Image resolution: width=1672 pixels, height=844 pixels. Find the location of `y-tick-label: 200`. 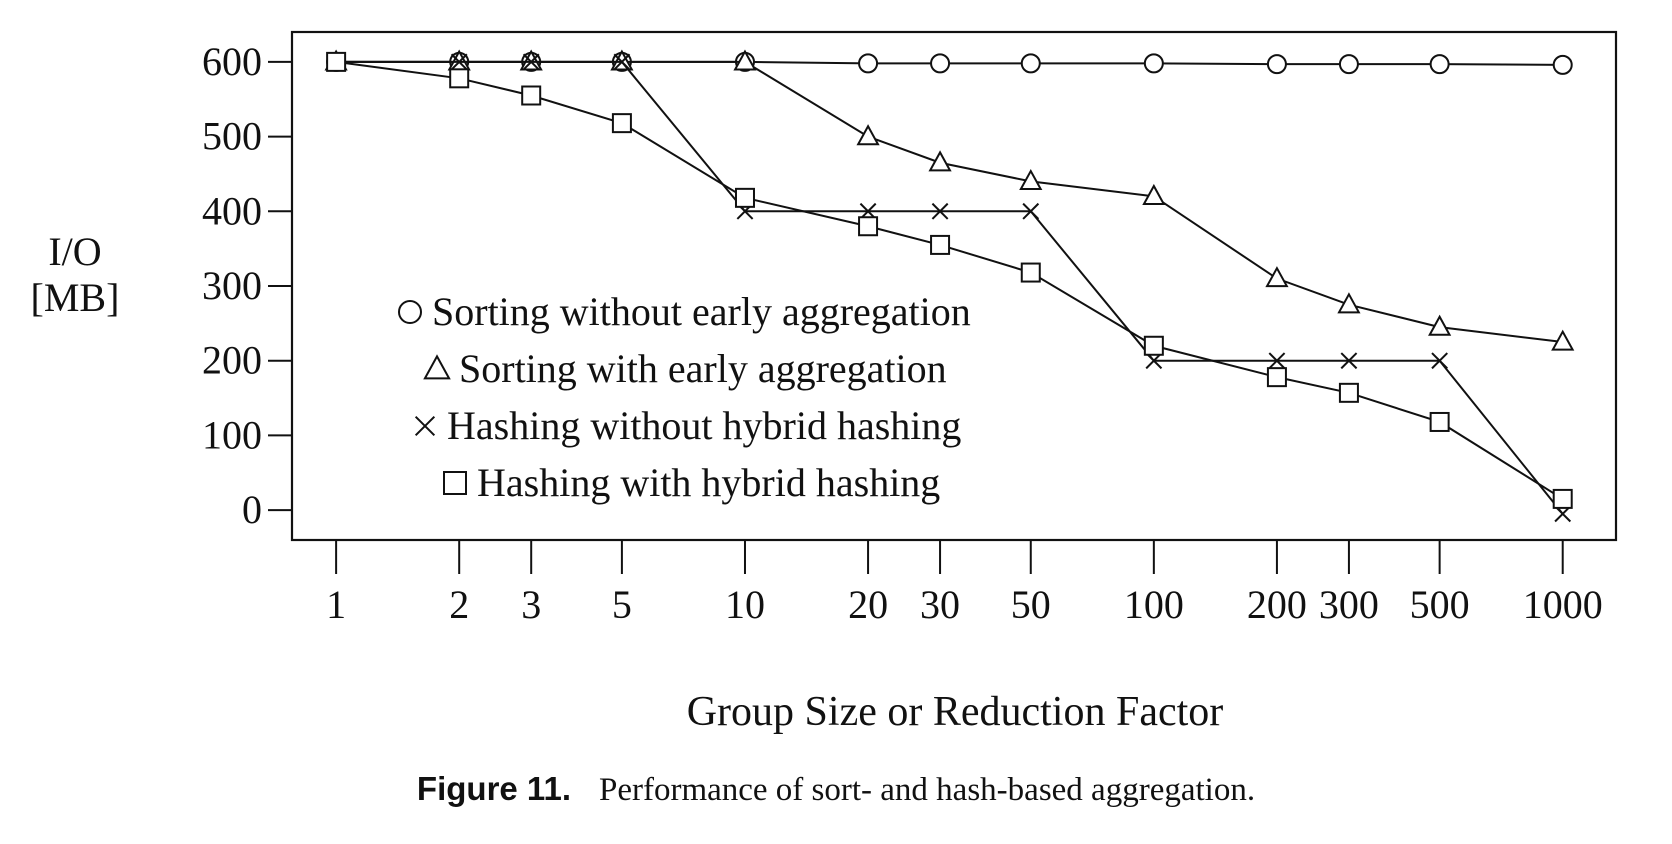

y-tick-label: 200 is located at coordinates (232, 360).